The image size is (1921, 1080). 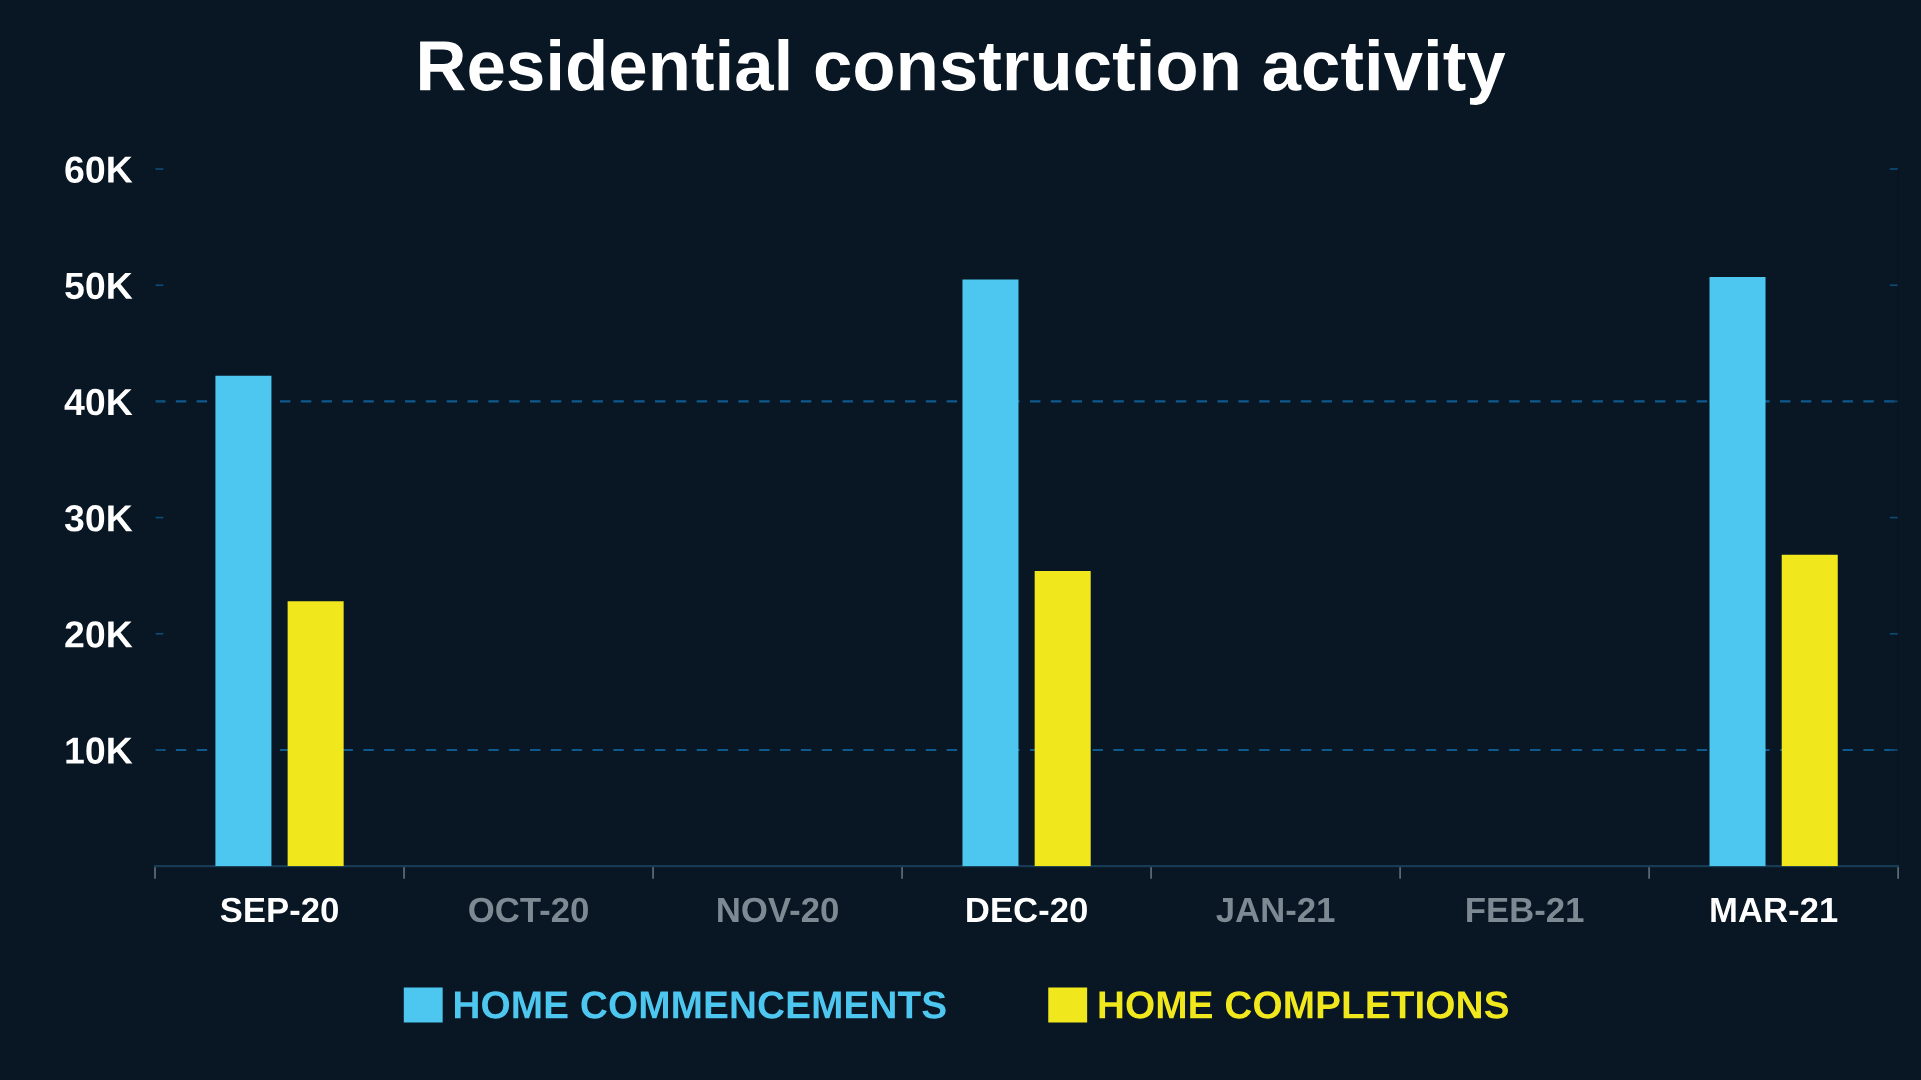 I want to click on y-tick-label: 60K, so click(x=99, y=169).